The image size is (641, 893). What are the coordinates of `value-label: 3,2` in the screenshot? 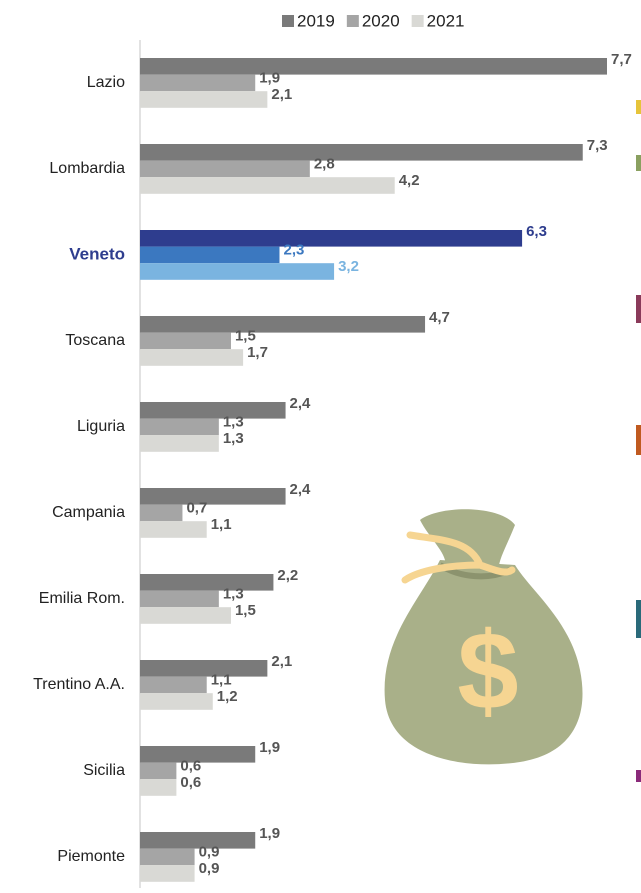 It's located at (348, 266).